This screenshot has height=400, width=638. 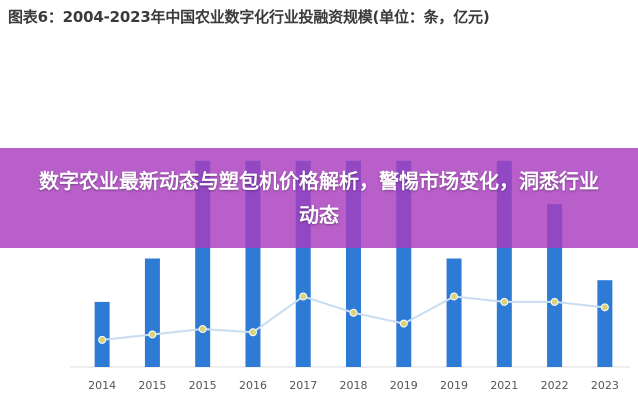 I want to click on point-series, so click(x=353, y=318).